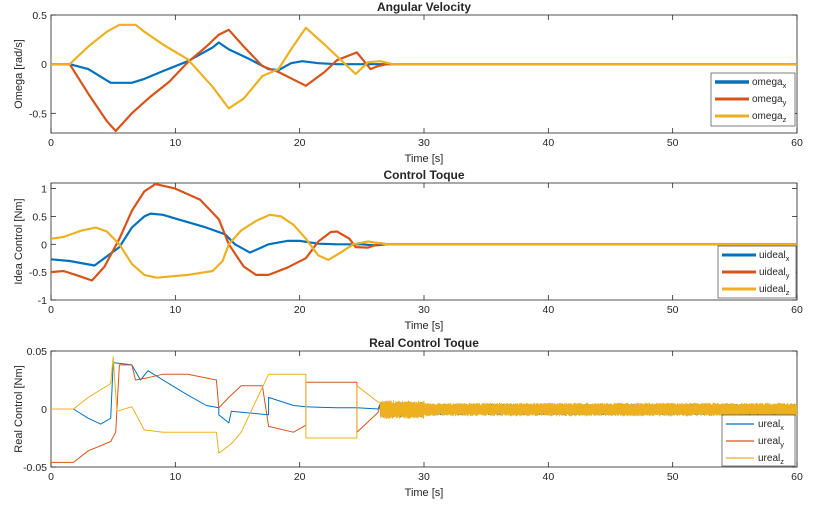 This screenshot has height=505, width=816. Describe the element at coordinates (769, 83) in the screenshot. I see `legend-label: omegax` at that location.